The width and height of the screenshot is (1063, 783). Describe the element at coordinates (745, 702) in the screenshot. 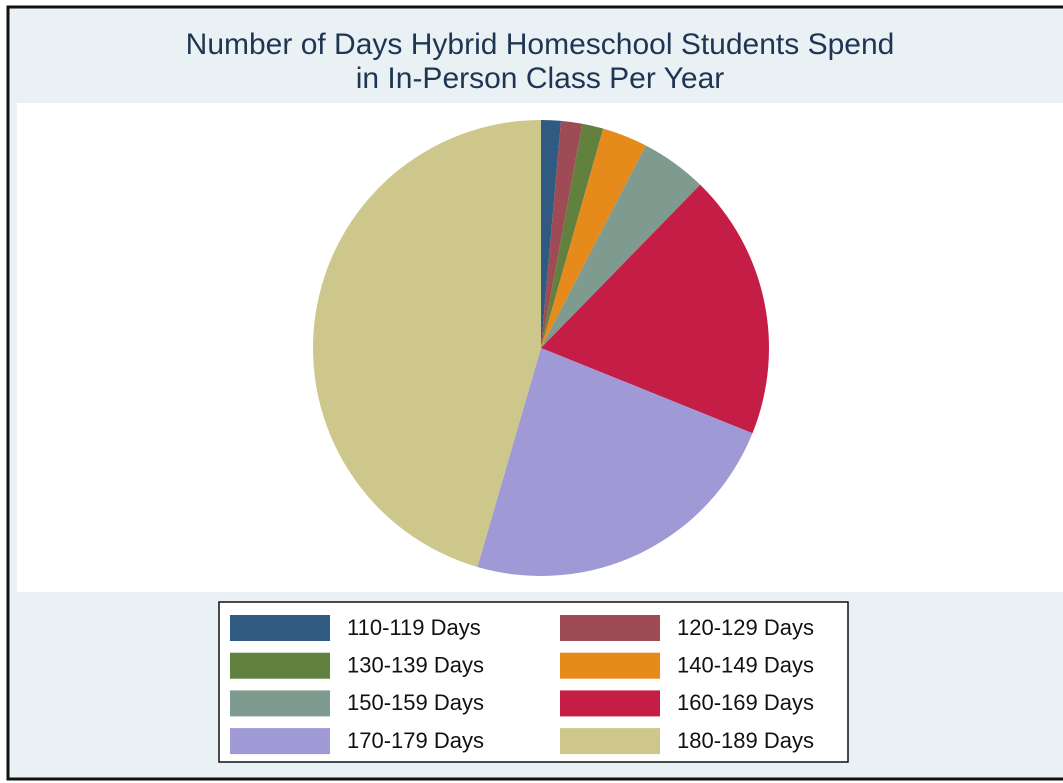

I see `legend-label: 160-169 Days` at that location.